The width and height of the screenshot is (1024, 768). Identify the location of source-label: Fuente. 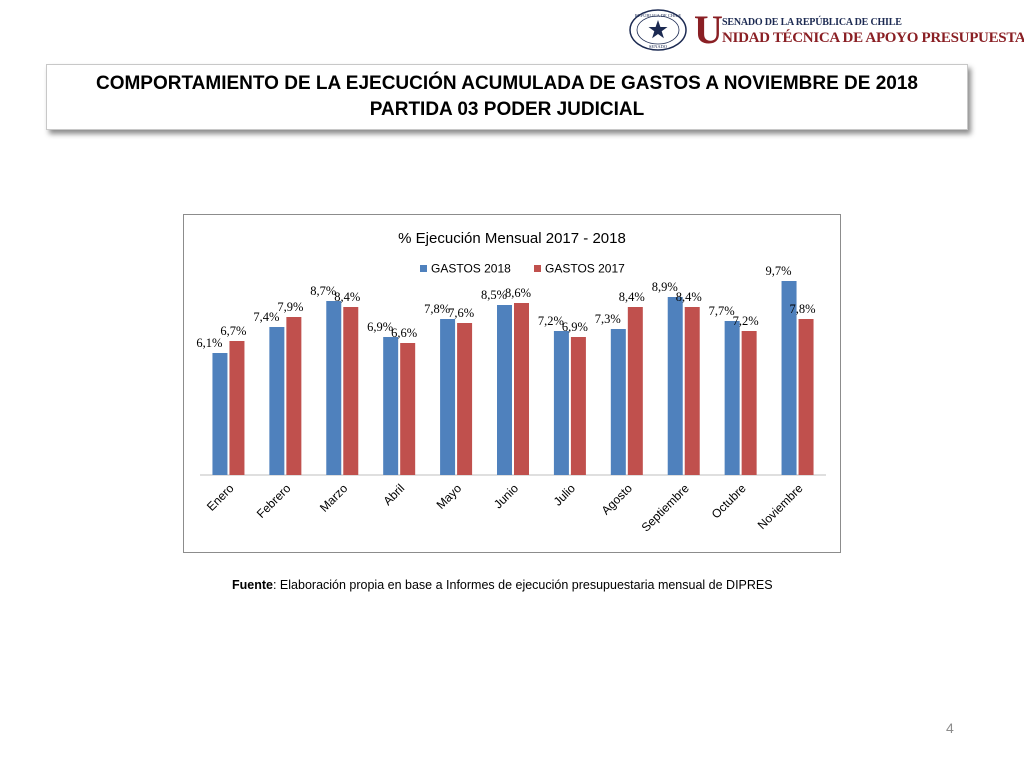
(252, 585).